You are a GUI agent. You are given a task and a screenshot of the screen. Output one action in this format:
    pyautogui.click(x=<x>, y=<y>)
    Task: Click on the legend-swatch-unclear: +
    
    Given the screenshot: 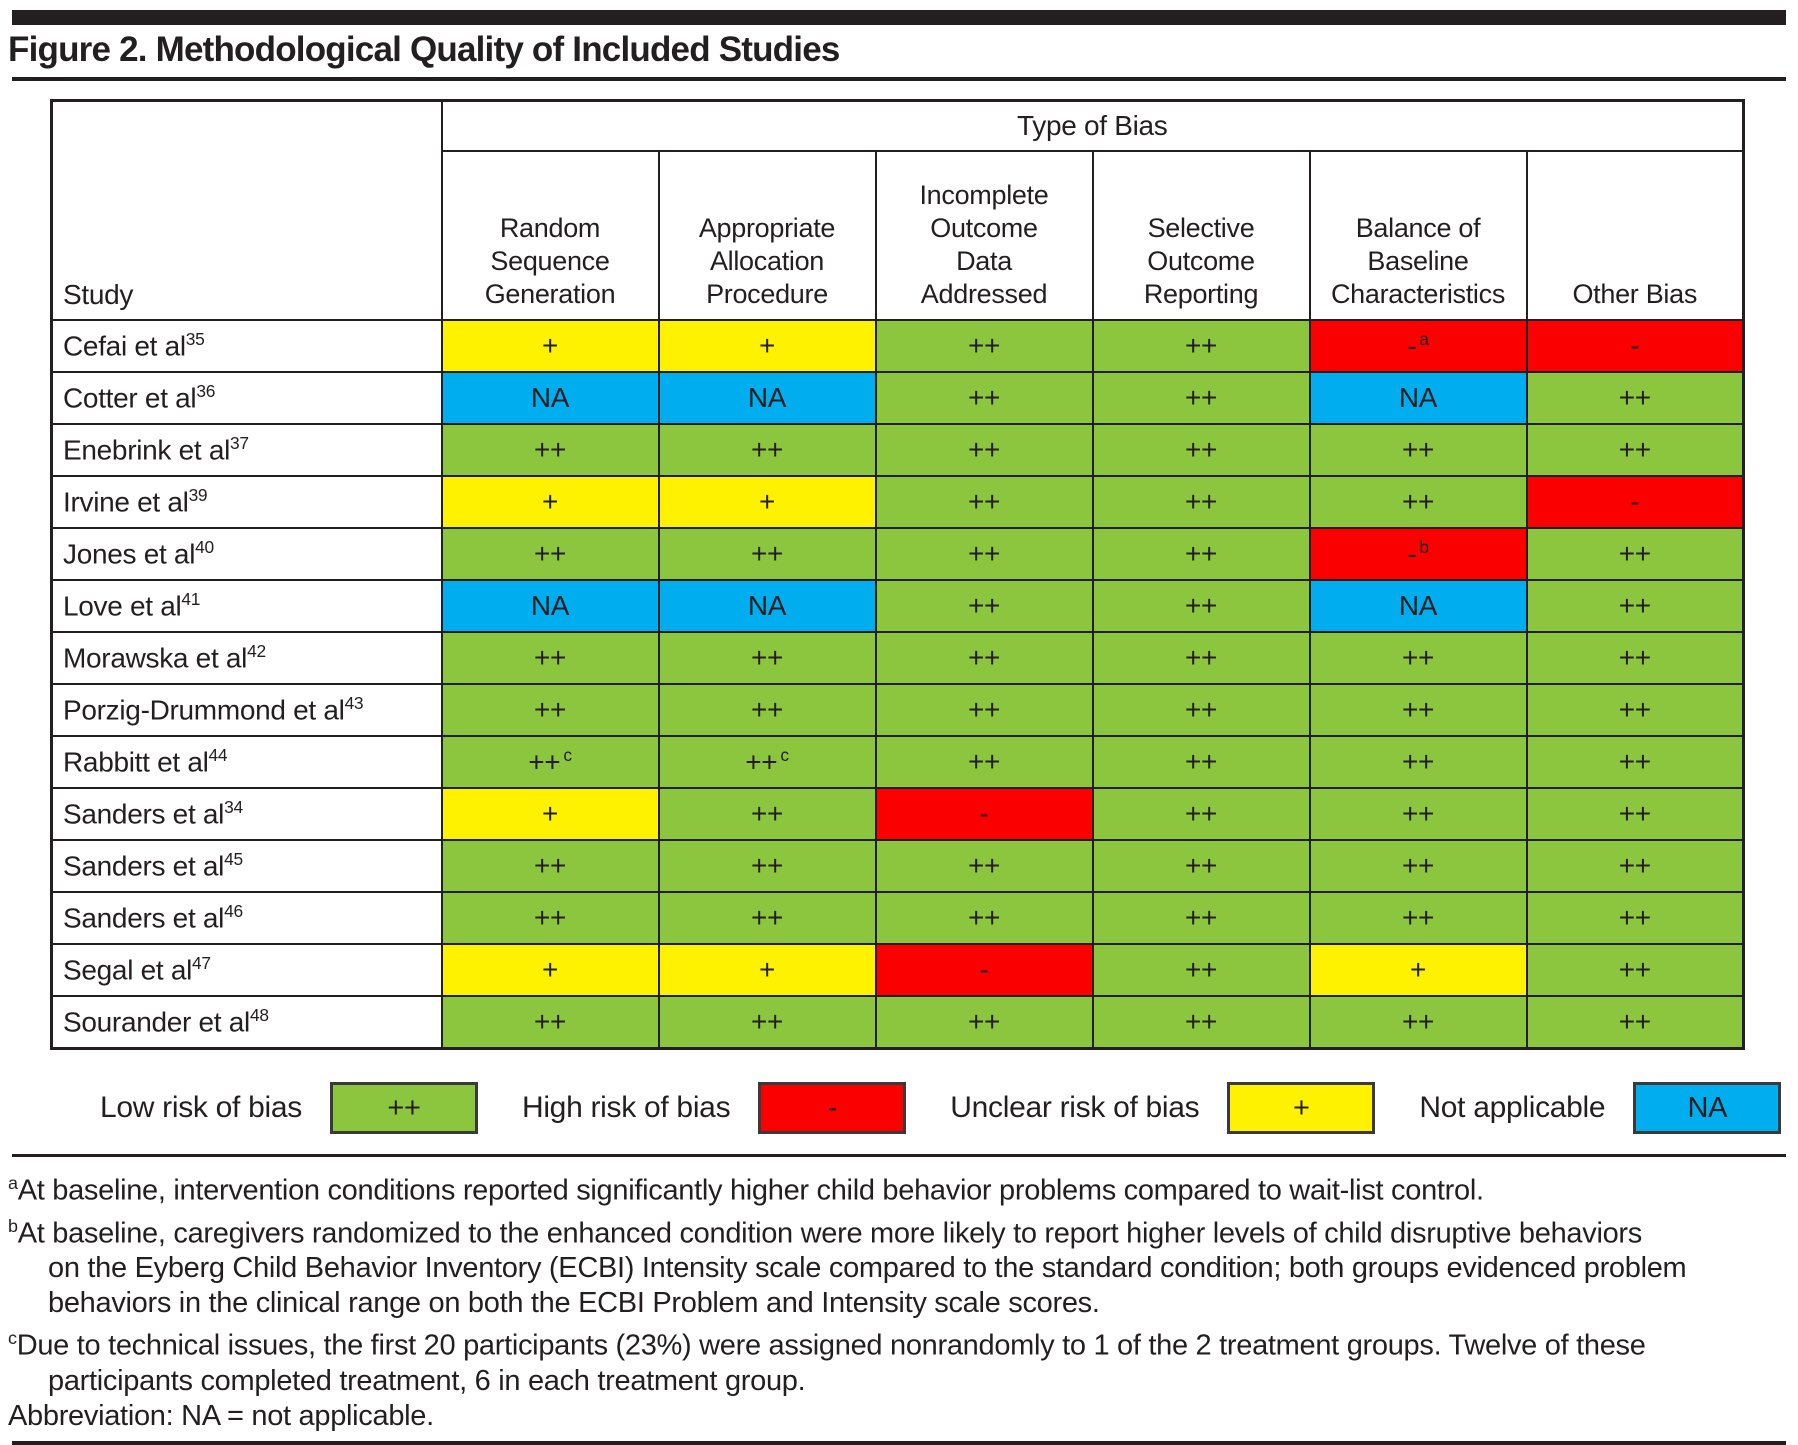 What is the action you would take?
    pyautogui.click(x=1301, y=1108)
    